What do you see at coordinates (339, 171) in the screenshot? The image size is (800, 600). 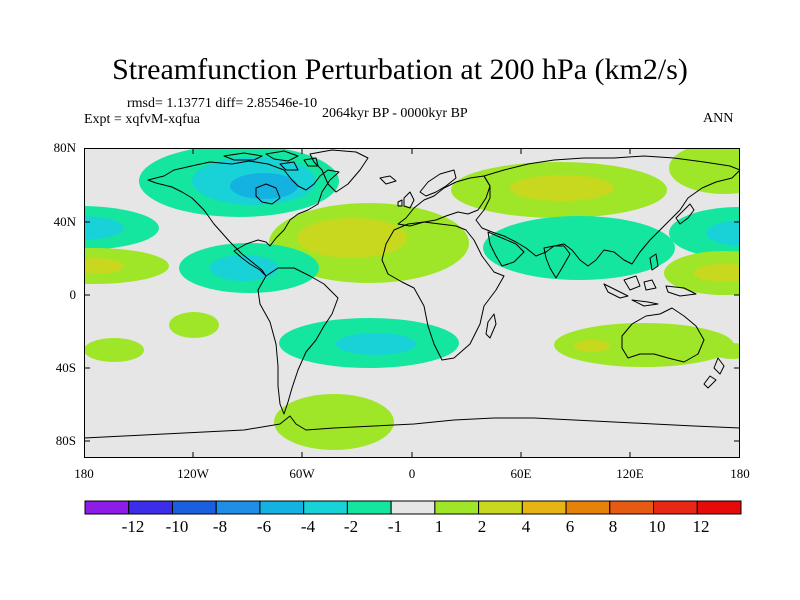 I see `coastline-greenland` at bounding box center [339, 171].